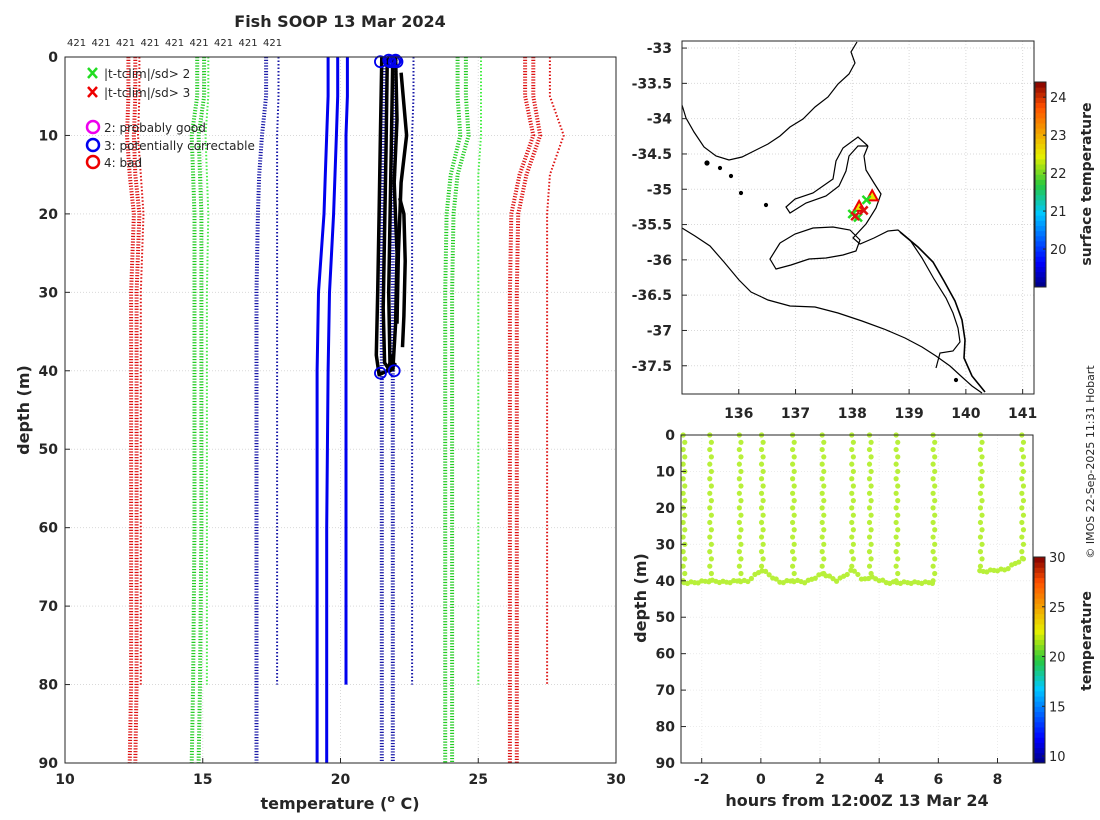  Describe the element at coordinates (659, 261) in the screenshot. I see `map-ytick-label-6: -36` at that location.